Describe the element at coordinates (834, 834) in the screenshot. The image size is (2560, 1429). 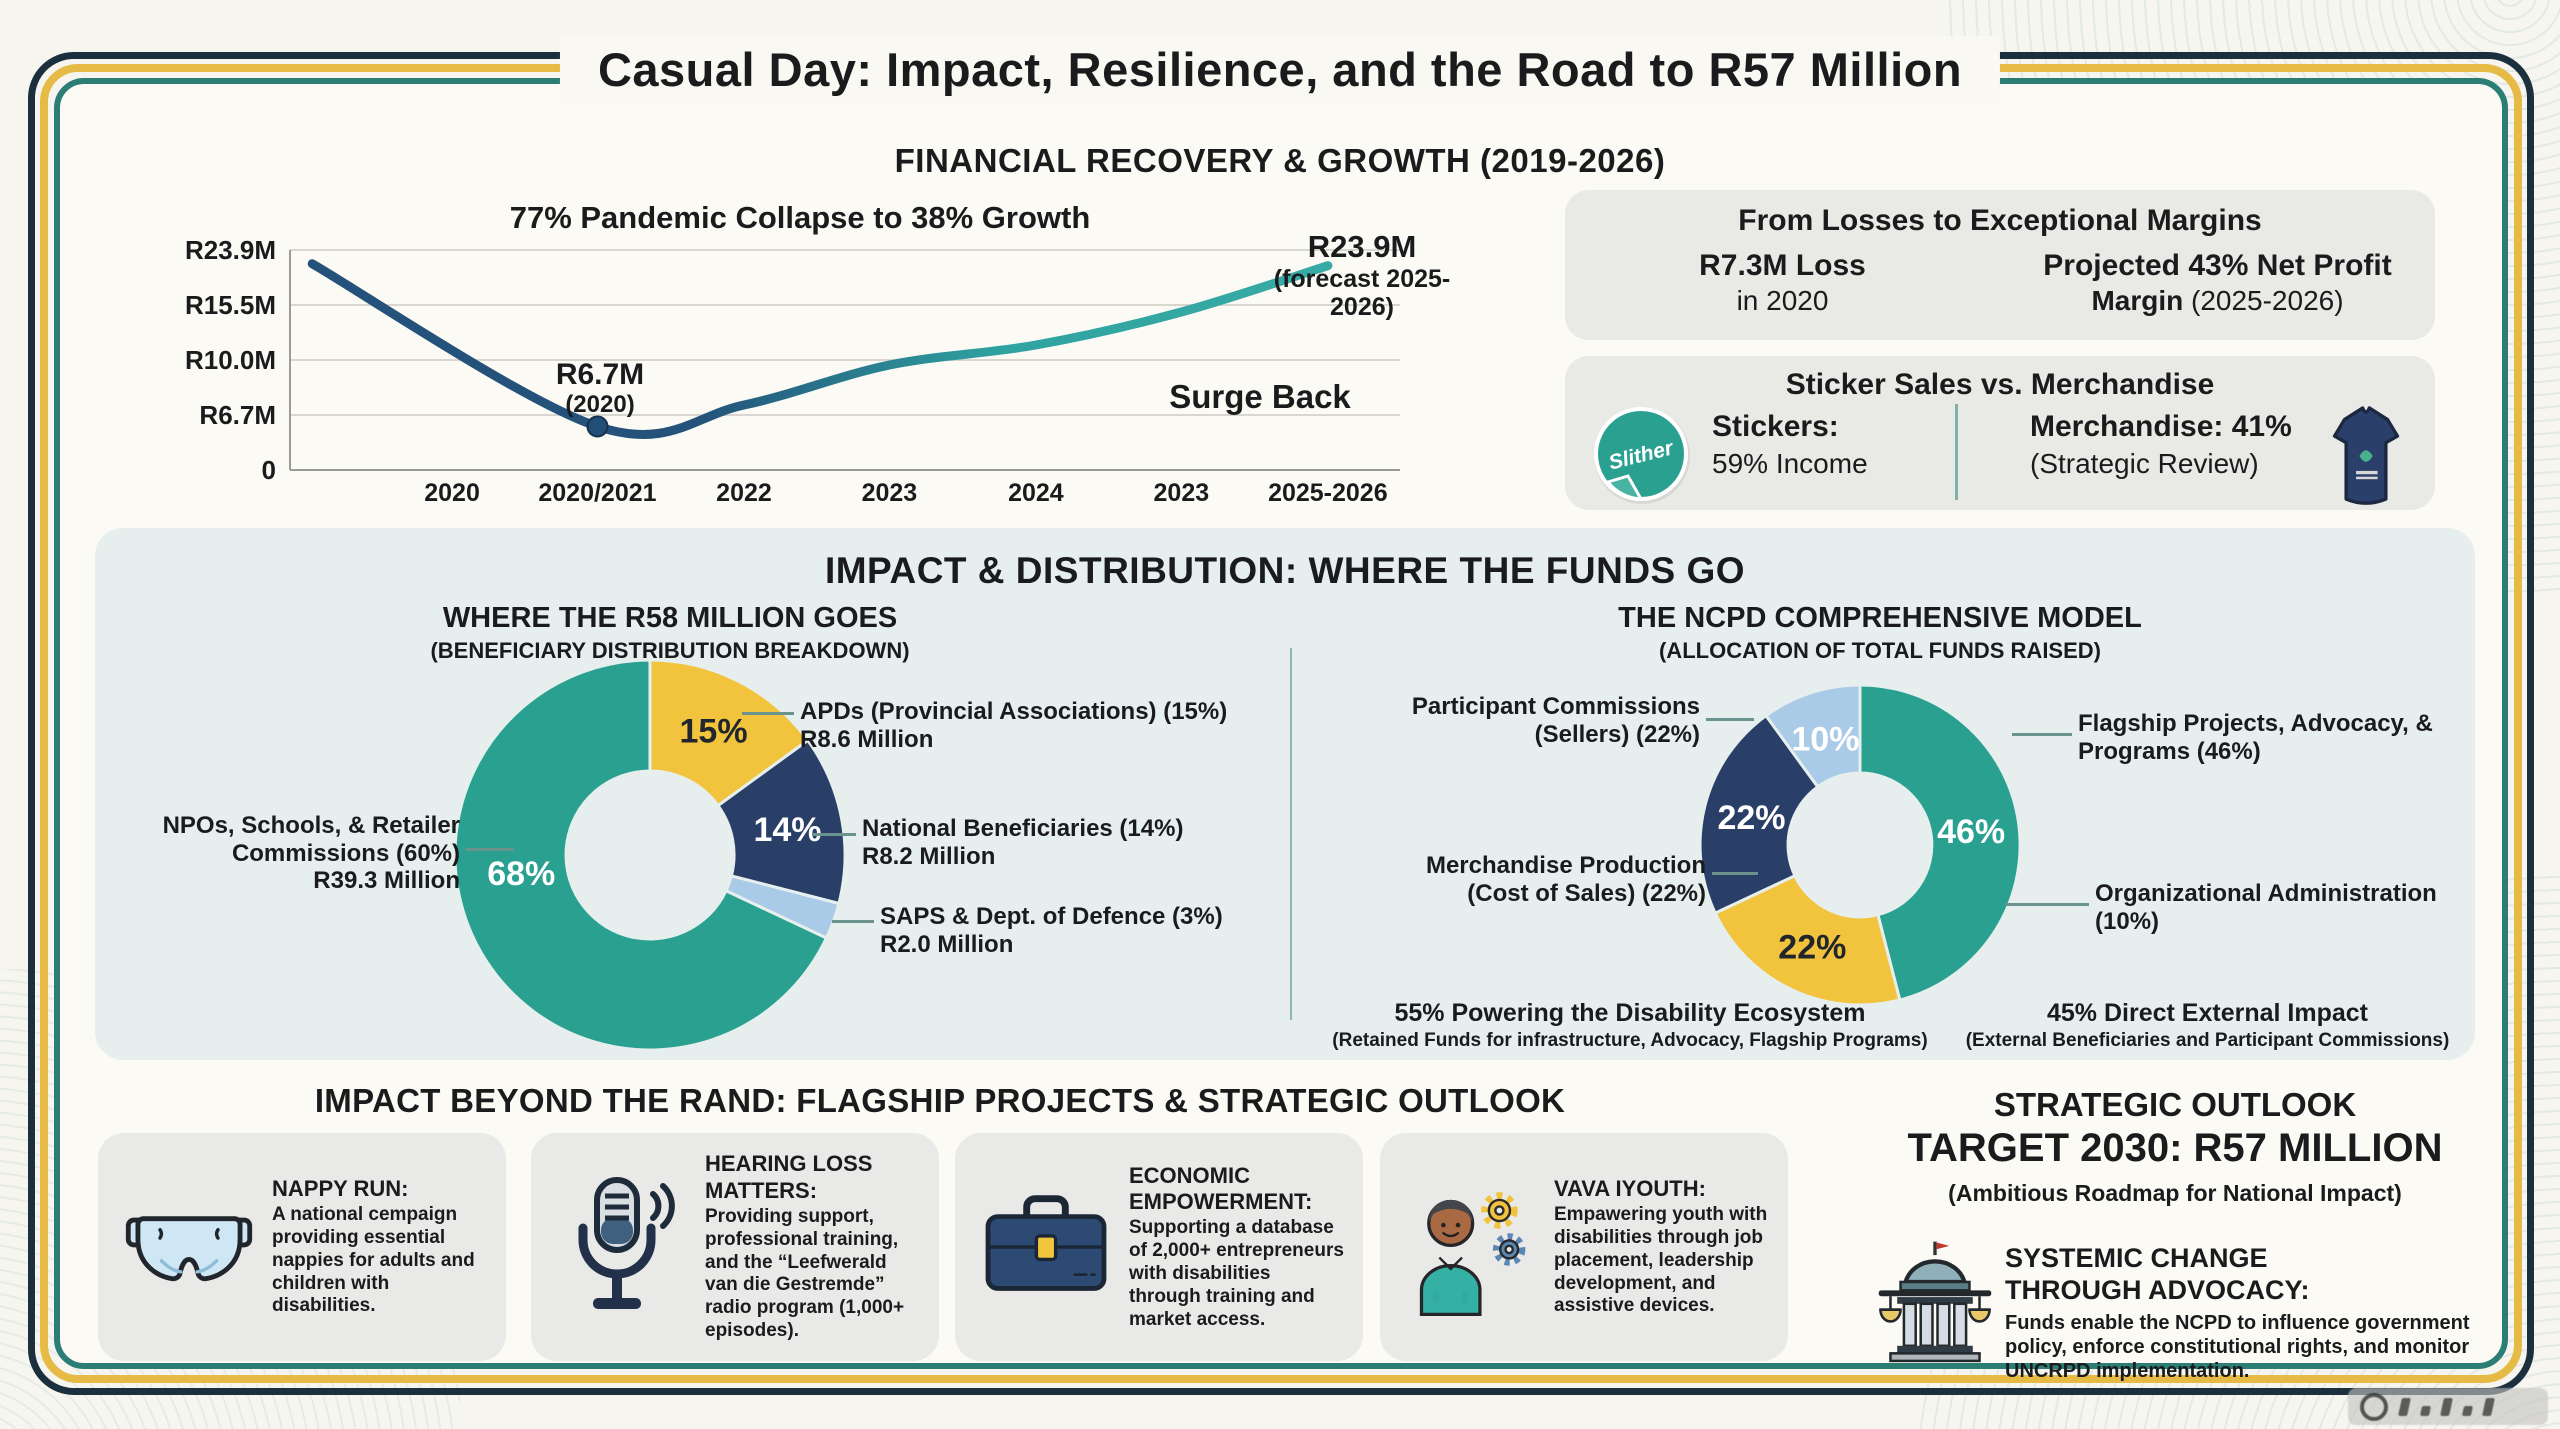
I see `callout-line-national` at that location.